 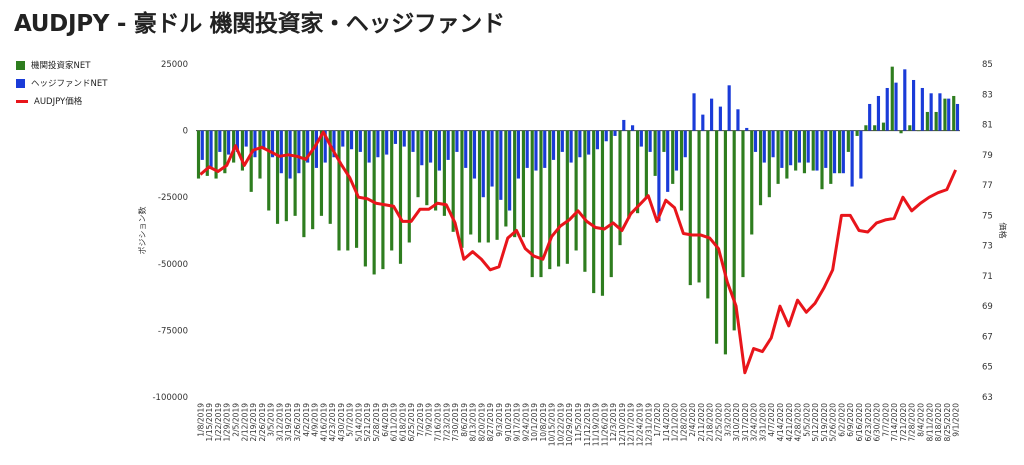 What do you see at coordinates (402, 422) in the screenshot?
I see `x-tick-label: 6/18/2019` at bounding box center [402, 422].